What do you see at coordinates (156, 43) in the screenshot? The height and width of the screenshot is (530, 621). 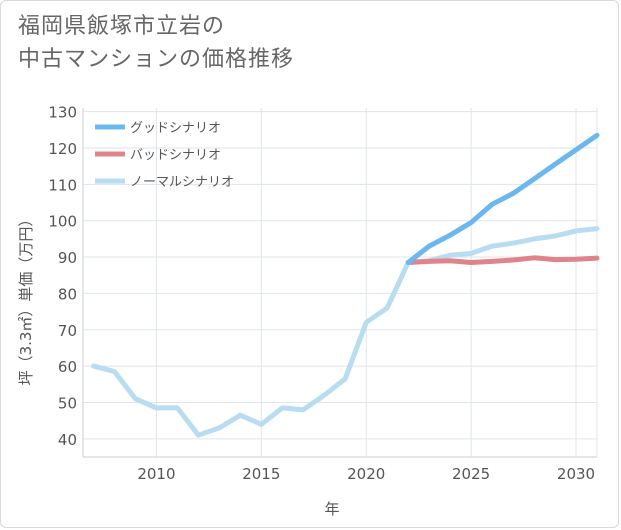 I see `chart-title: 福岡県飯塚市立岩の 中古マンションの価格推移` at bounding box center [156, 43].